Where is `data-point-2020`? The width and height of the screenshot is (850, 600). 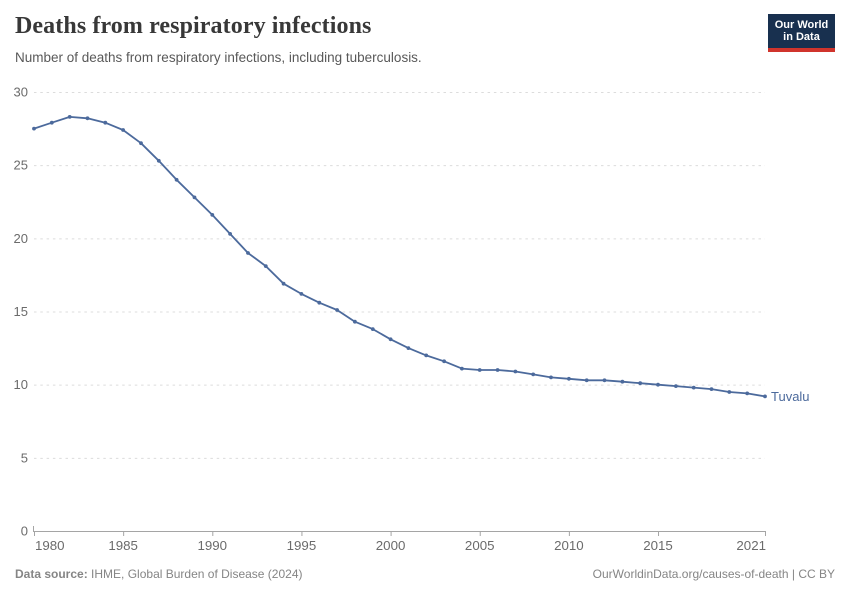 data-point-2020 is located at coordinates (747, 393).